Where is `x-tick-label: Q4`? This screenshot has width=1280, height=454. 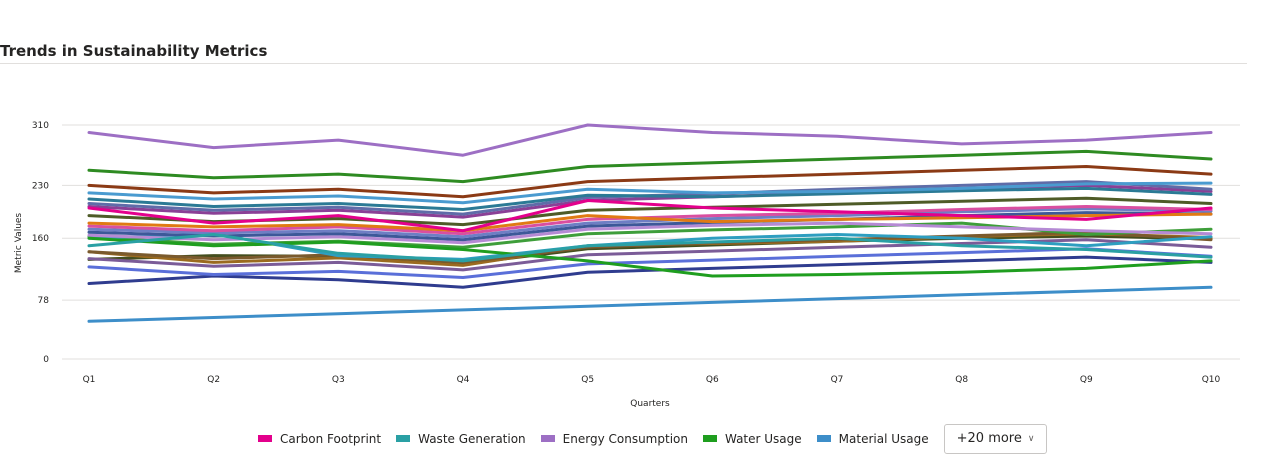 x-tick-label: Q4 is located at coordinates (463, 380).